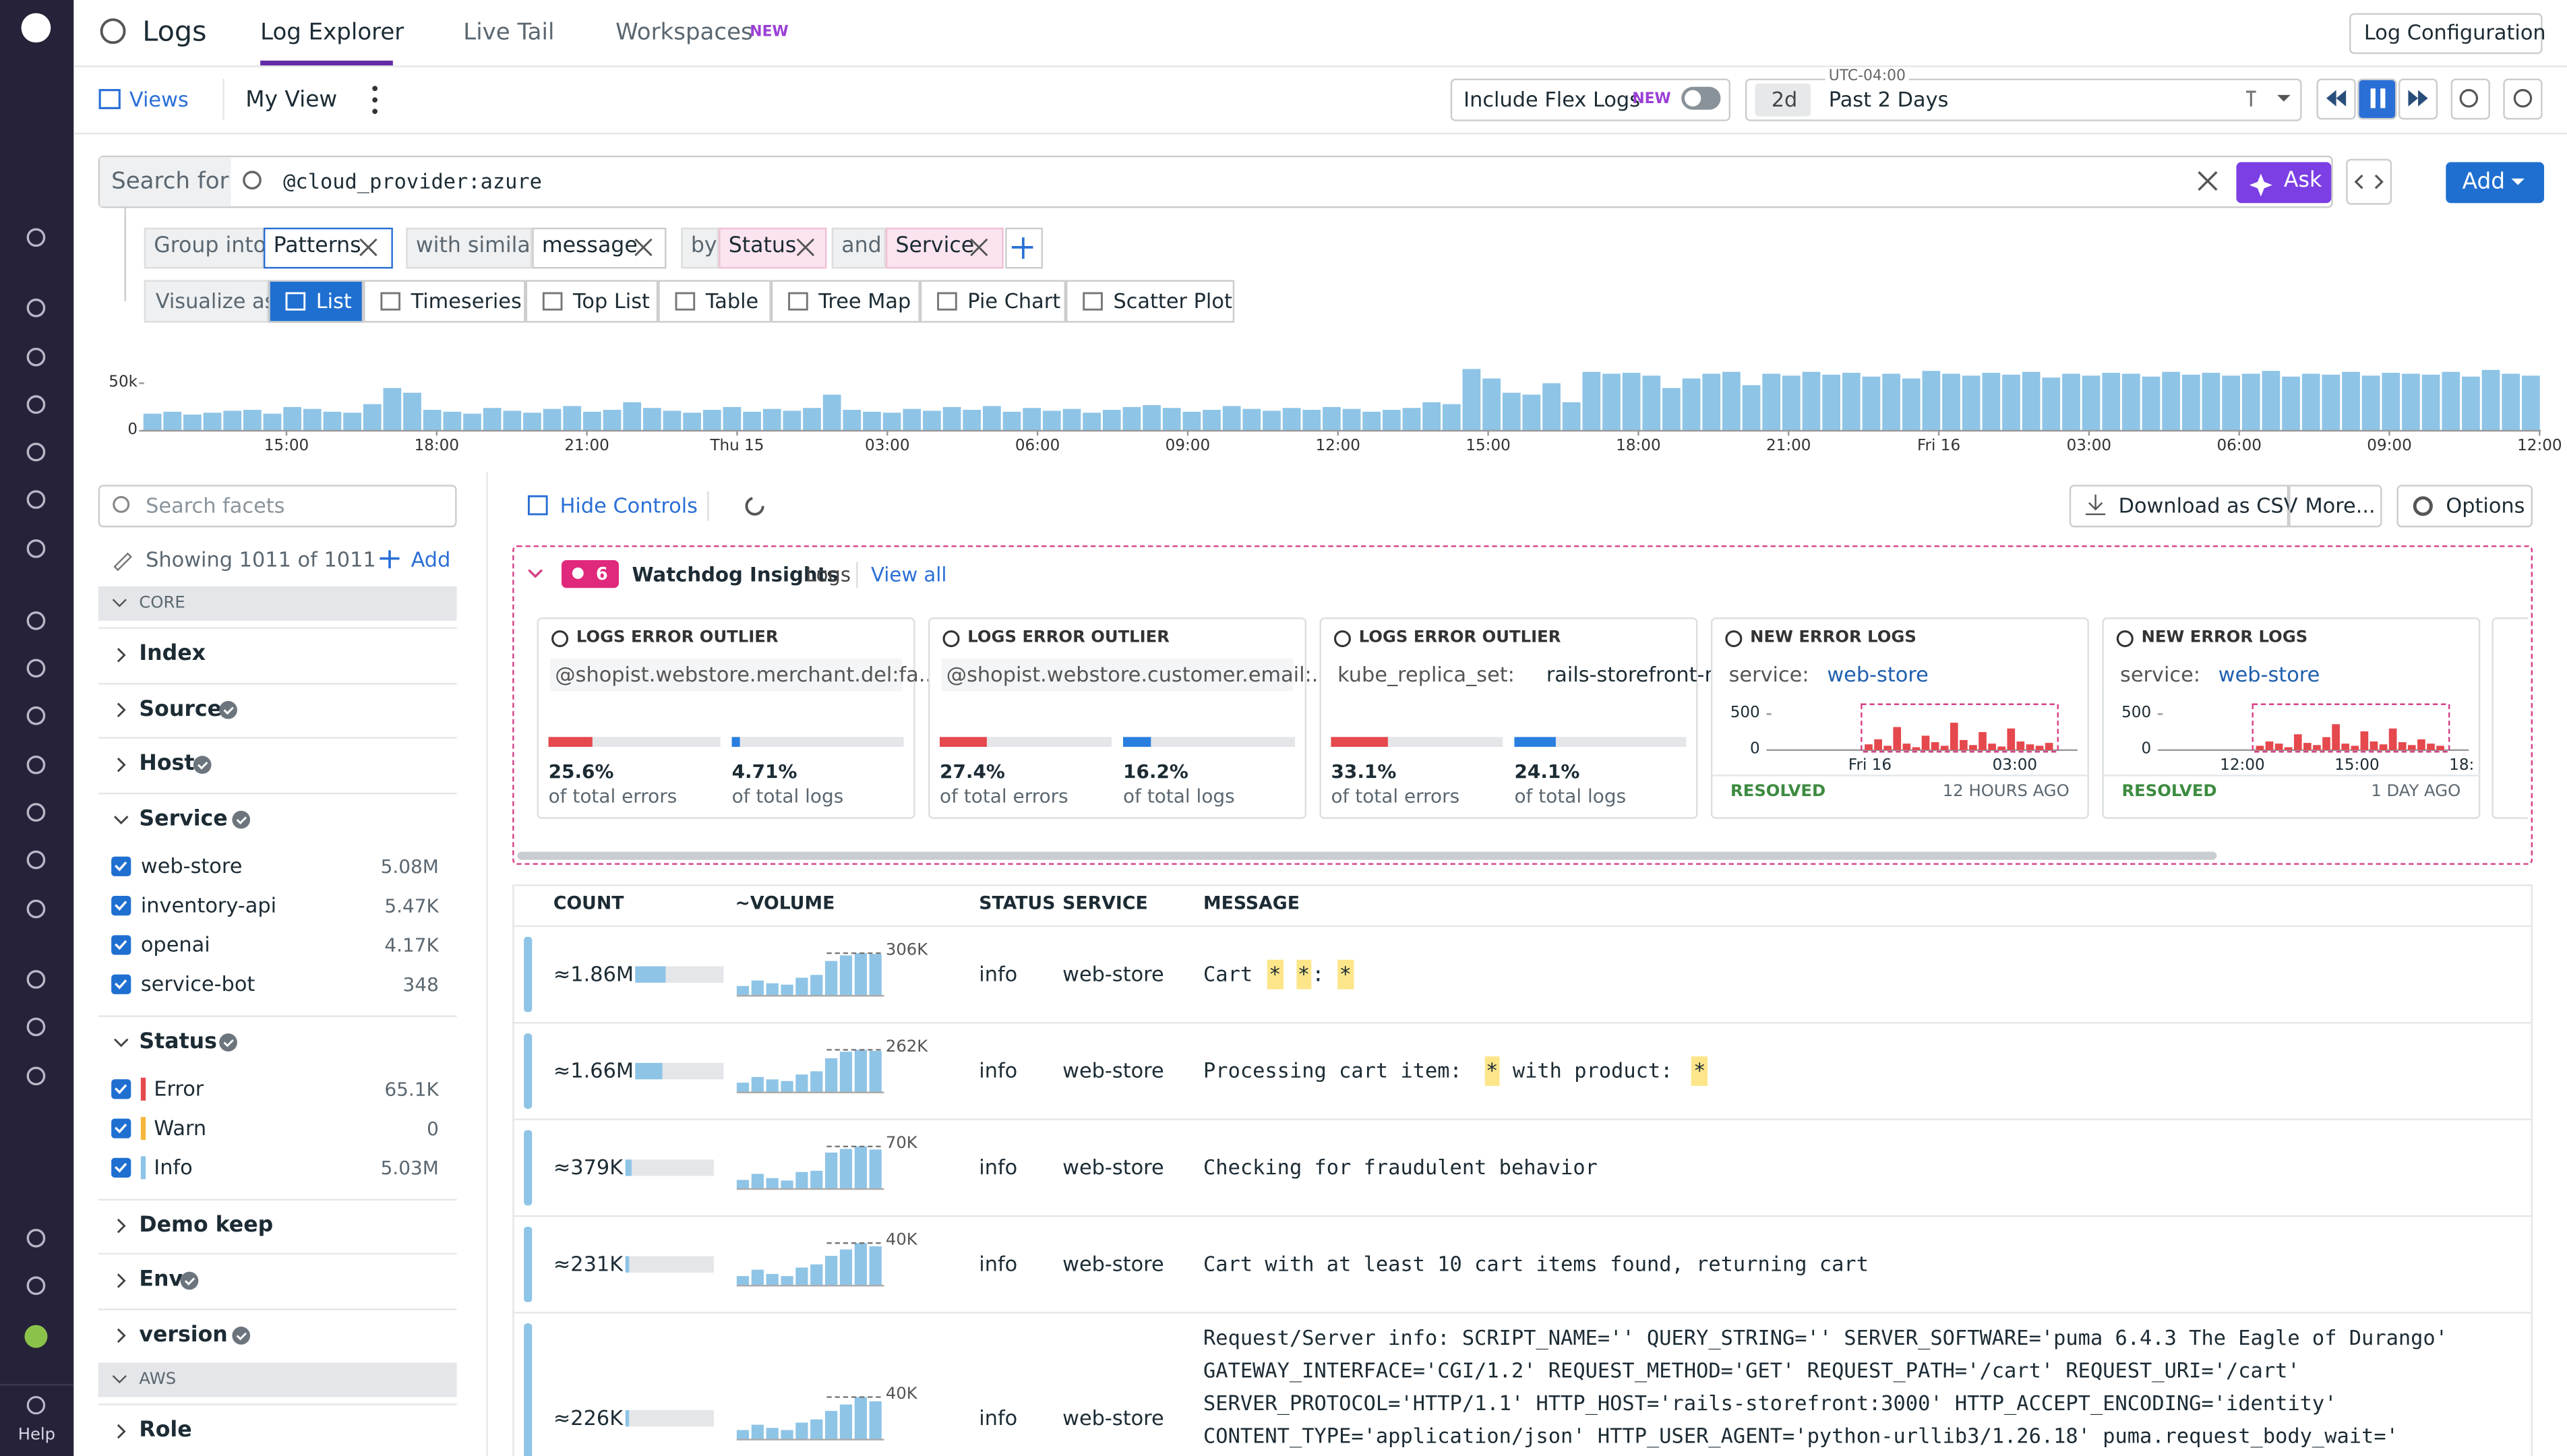  What do you see at coordinates (588, 1417) in the screenshot?
I see `row-count: ≈226K` at bounding box center [588, 1417].